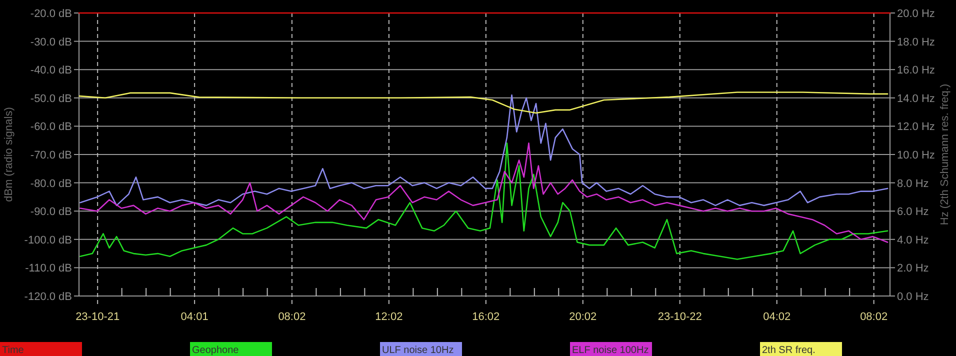  Describe the element at coordinates (680, 317) in the screenshot. I see `x-tick-label: 23-10-22` at that location.